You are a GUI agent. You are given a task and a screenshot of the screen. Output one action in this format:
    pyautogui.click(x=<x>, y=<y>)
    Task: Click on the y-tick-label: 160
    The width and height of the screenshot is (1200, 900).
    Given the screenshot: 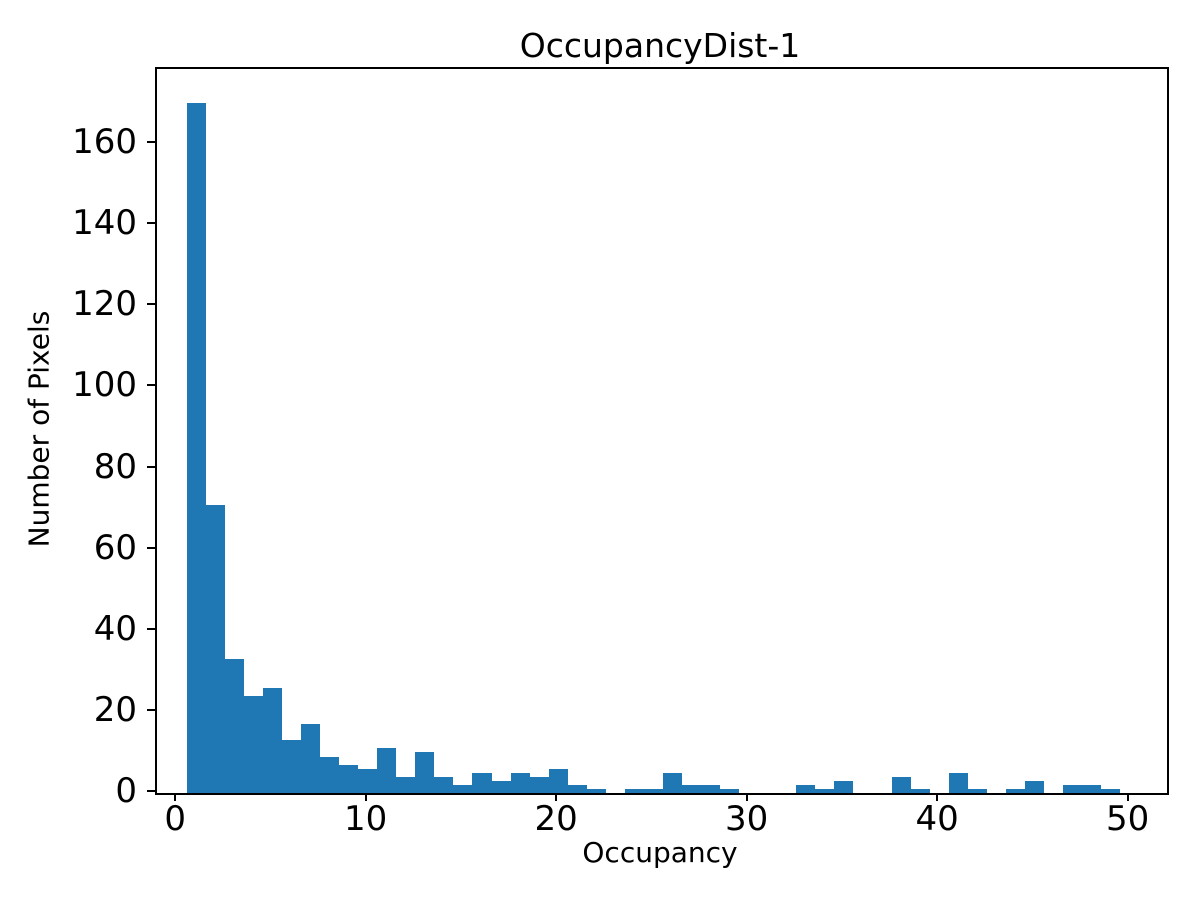 What is the action you would take?
    pyautogui.click(x=104, y=142)
    